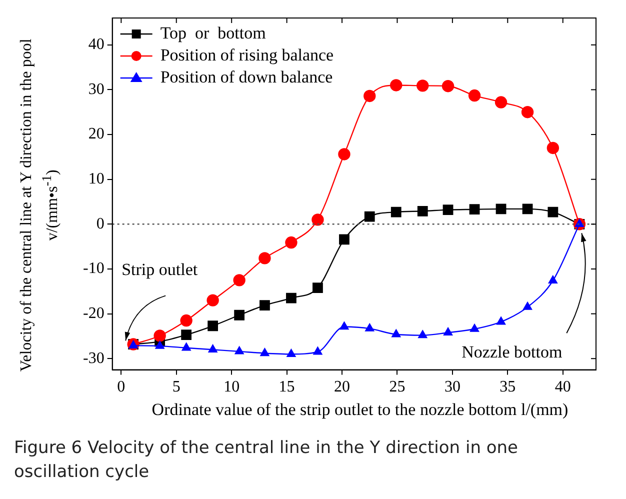  Describe the element at coordinates (452, 387) in the screenshot. I see `x-tick-label: 30` at that location.